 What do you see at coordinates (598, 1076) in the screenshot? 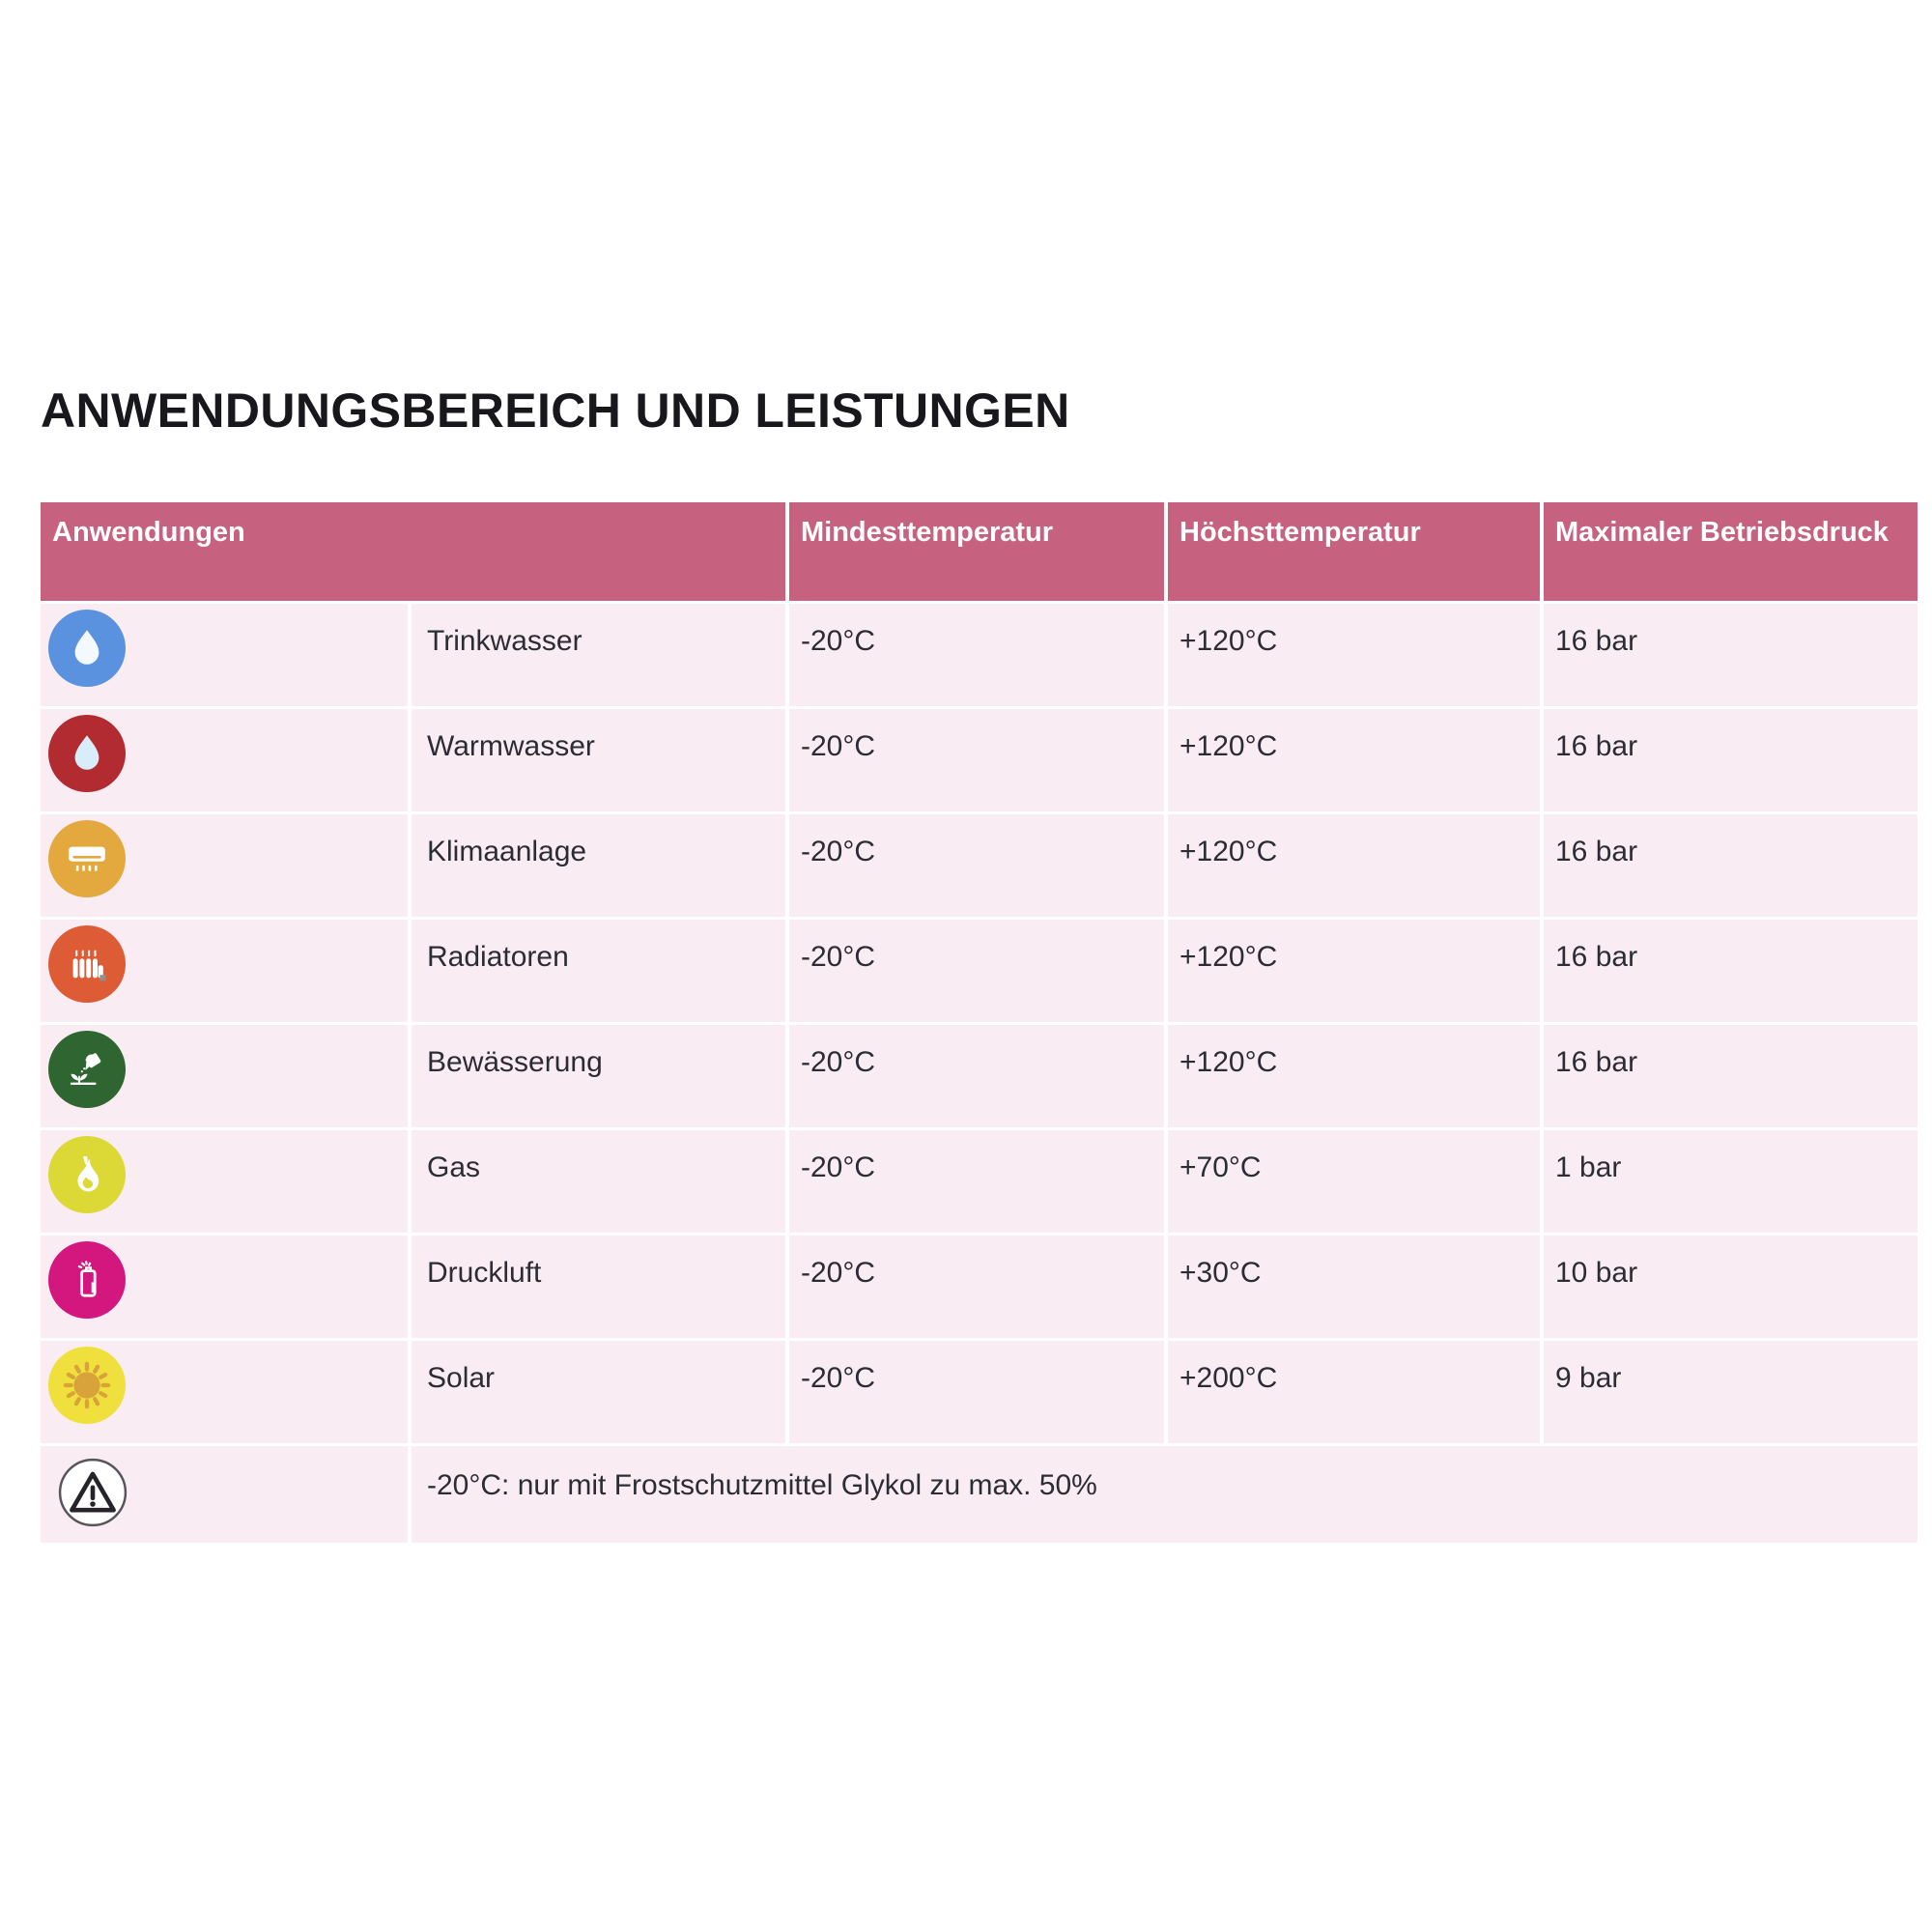
I see `application-label: Bewässerung` at bounding box center [598, 1076].